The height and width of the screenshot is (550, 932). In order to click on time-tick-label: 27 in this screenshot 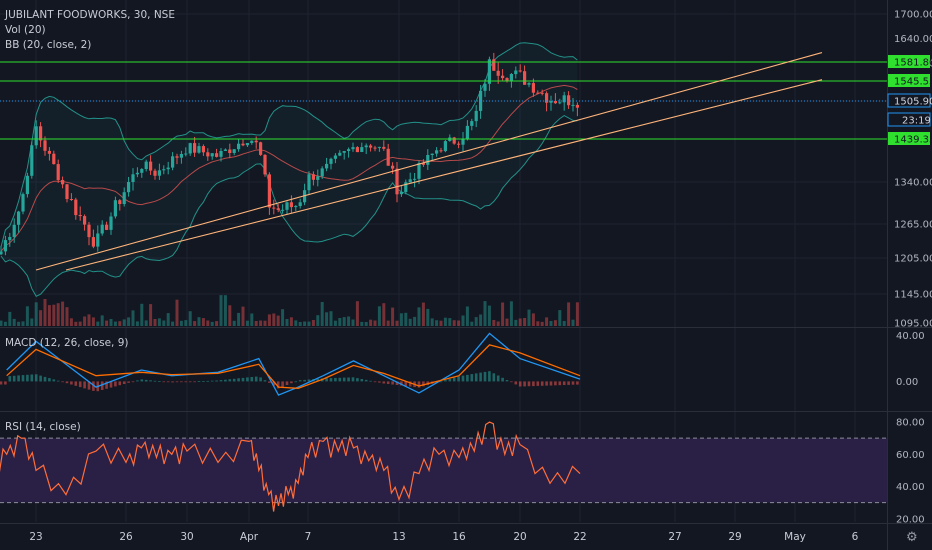, I will do `click(674, 537)`.